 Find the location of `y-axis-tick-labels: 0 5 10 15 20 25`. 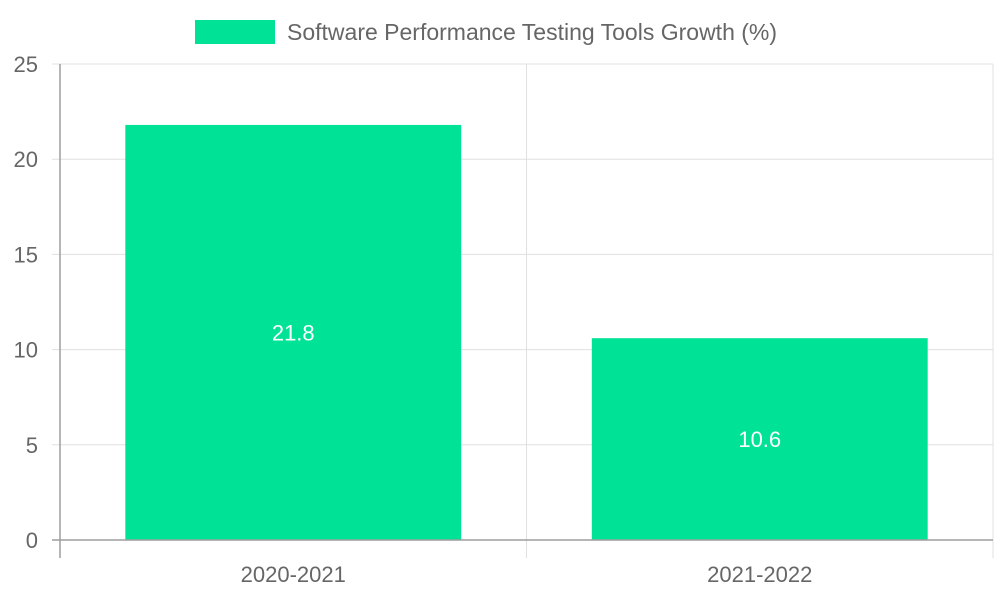

y-axis-tick-labels: 0 5 10 15 20 25 is located at coordinates (26, 302).